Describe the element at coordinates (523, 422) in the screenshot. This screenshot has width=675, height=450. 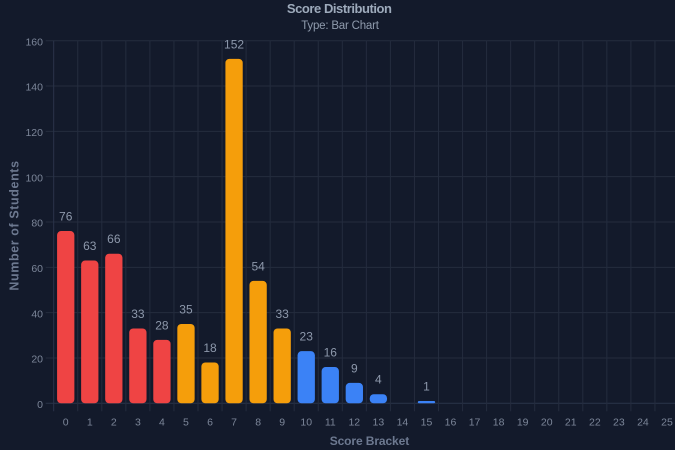
I see `svg-text: 19` at that location.